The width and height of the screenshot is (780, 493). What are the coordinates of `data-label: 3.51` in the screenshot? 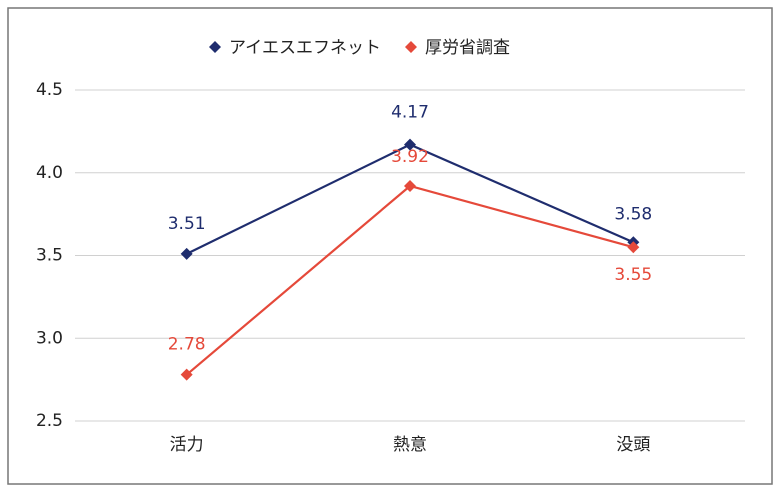 It's located at (187, 224).